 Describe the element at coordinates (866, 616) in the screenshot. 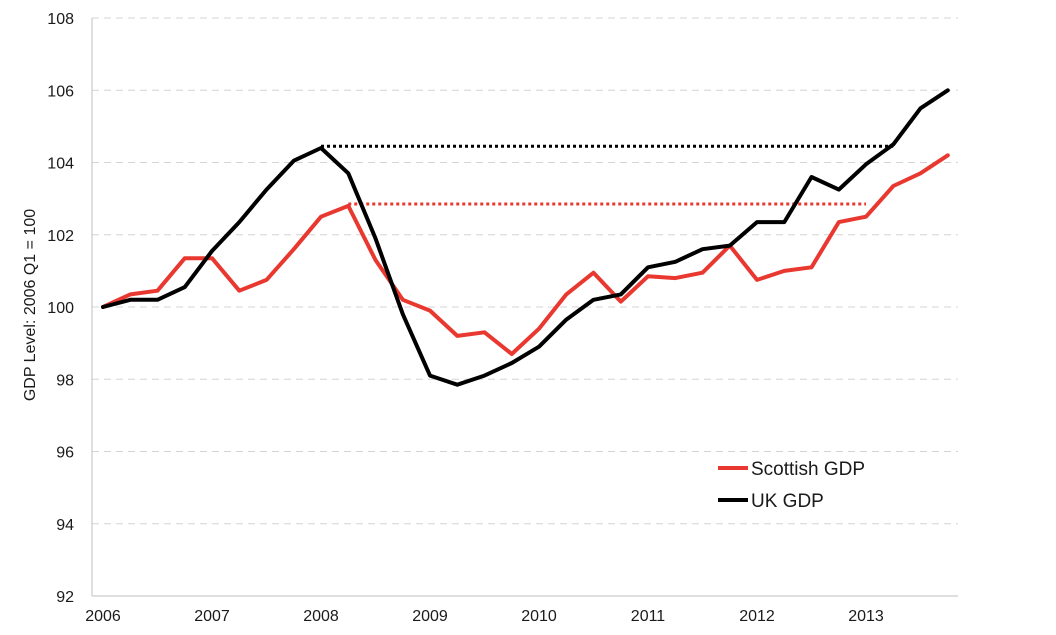

I see `x-tick-label: 2013` at that location.